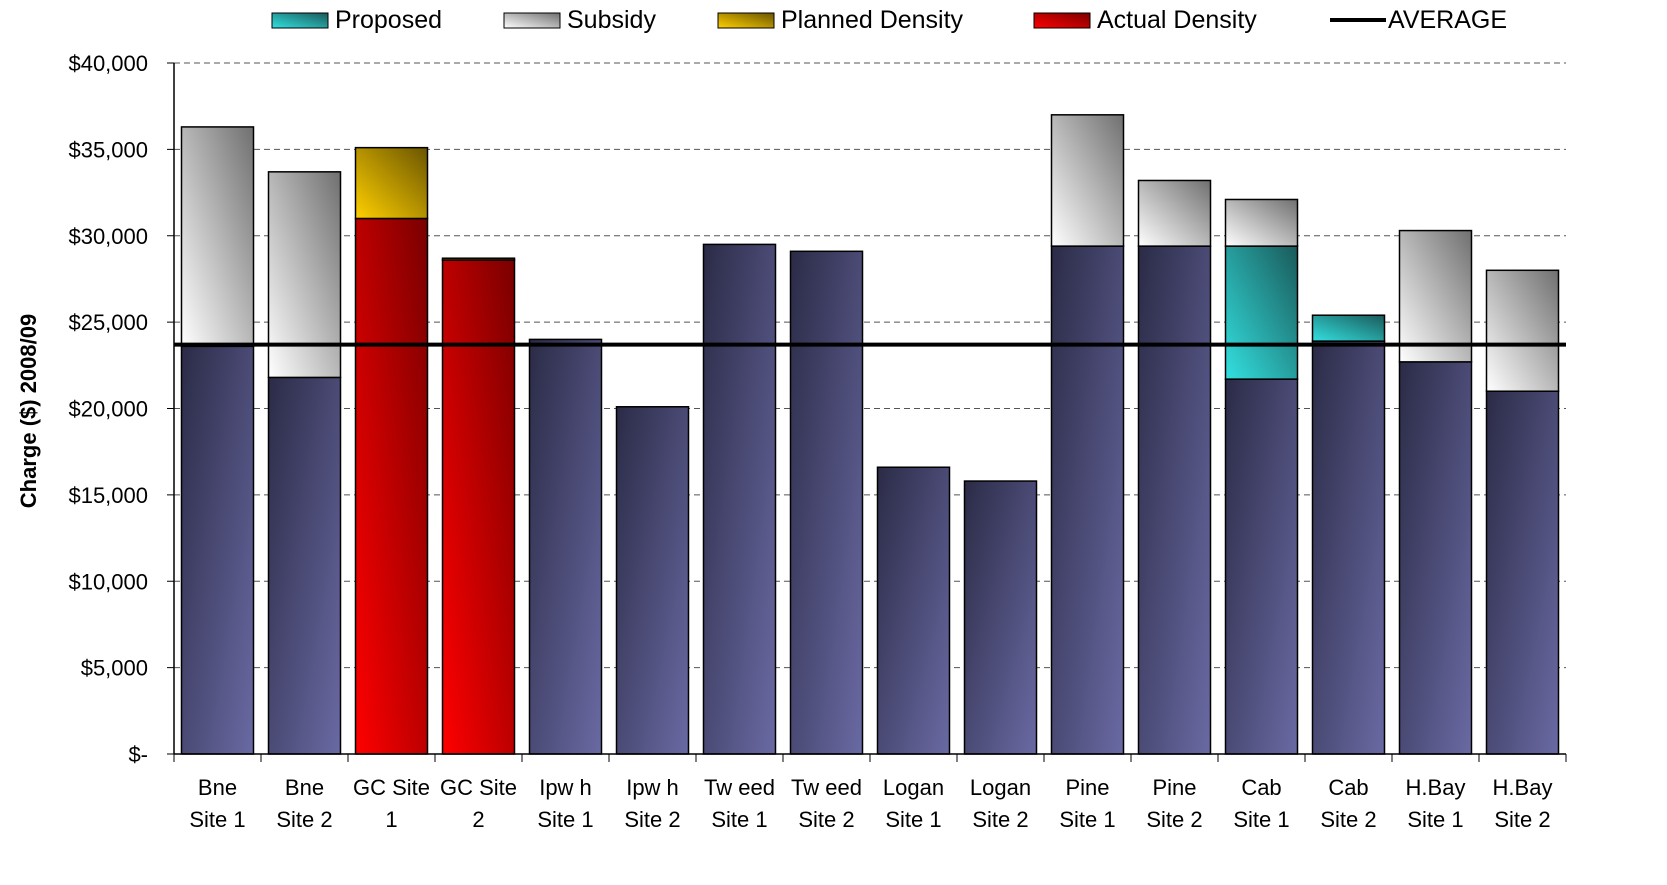  I want to click on legend-label-average: AVERAGE, so click(1447, 20).